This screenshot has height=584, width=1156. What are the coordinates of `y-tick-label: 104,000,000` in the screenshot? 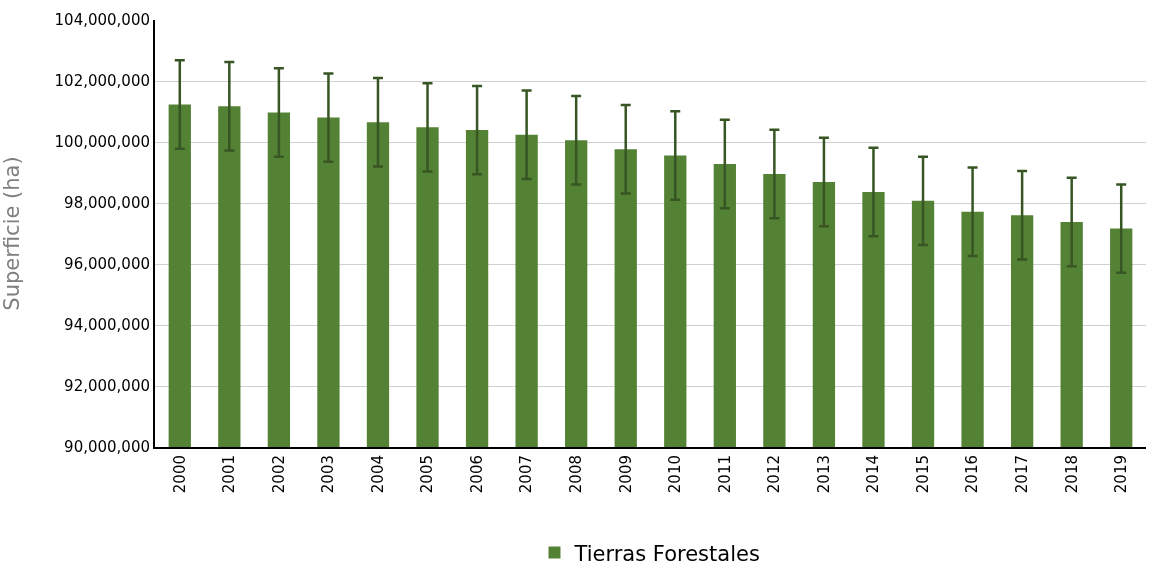 It's located at (102, 20).